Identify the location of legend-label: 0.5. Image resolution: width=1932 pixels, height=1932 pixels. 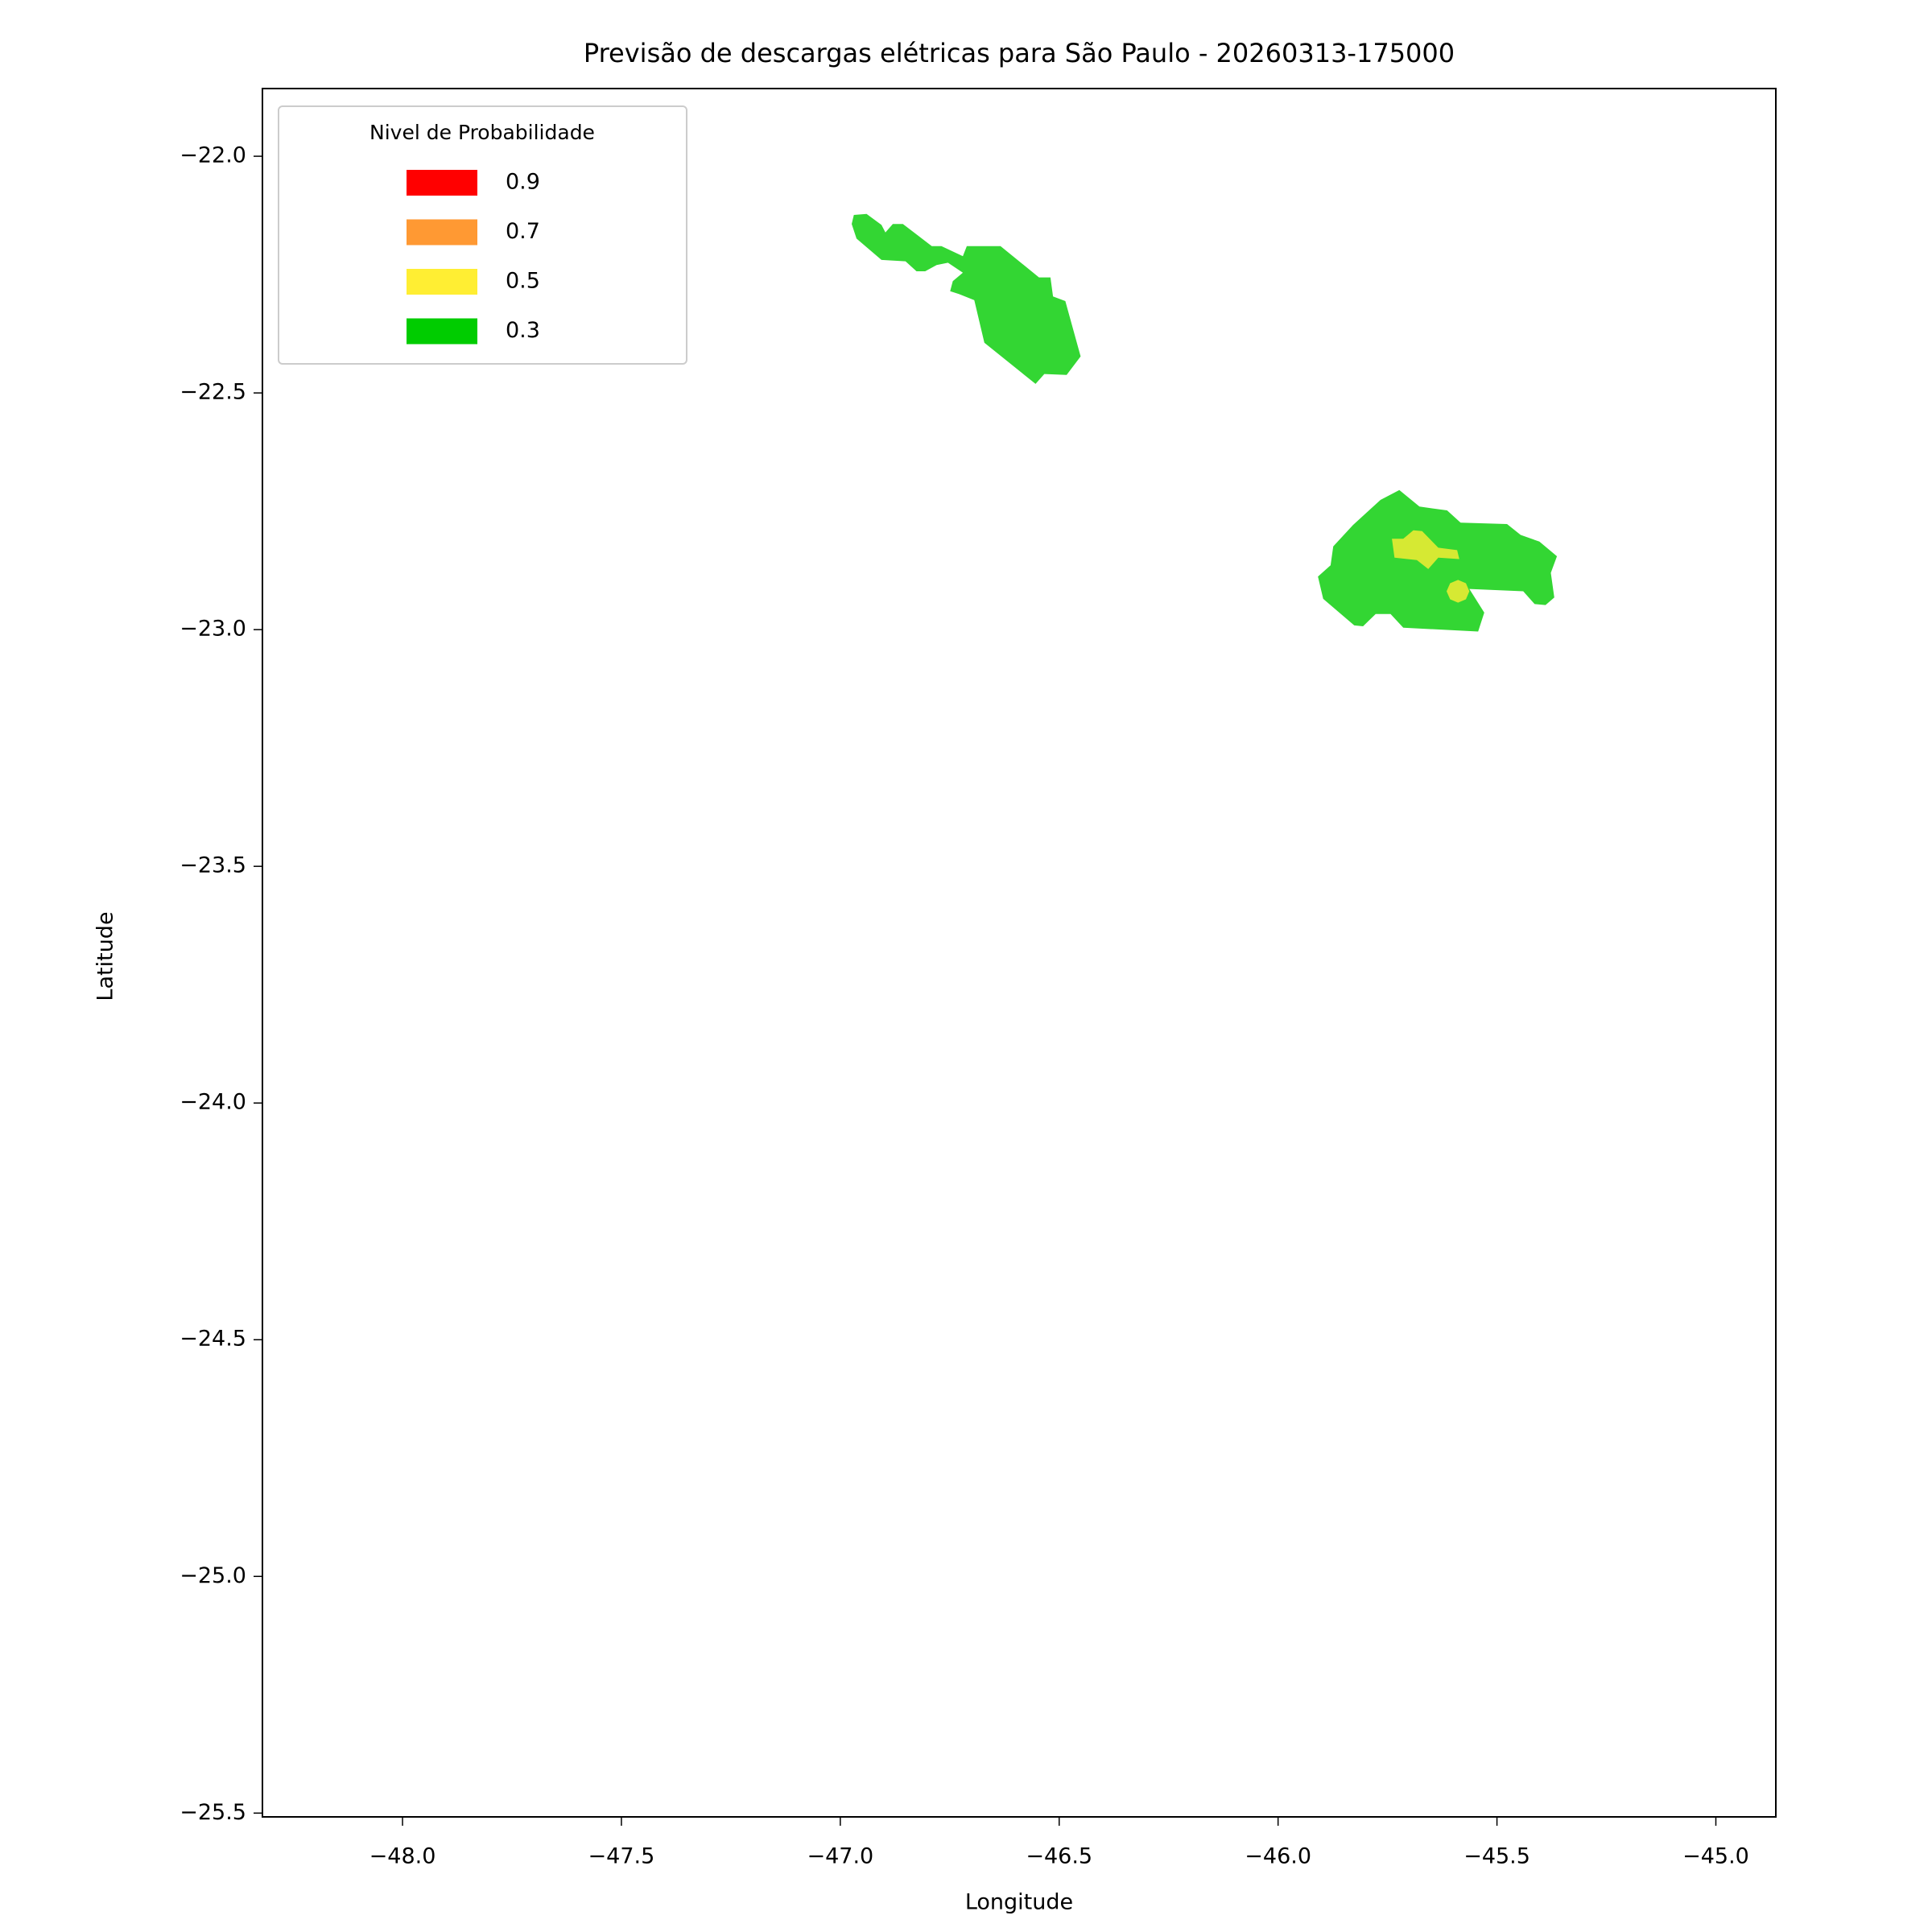
(523, 281).